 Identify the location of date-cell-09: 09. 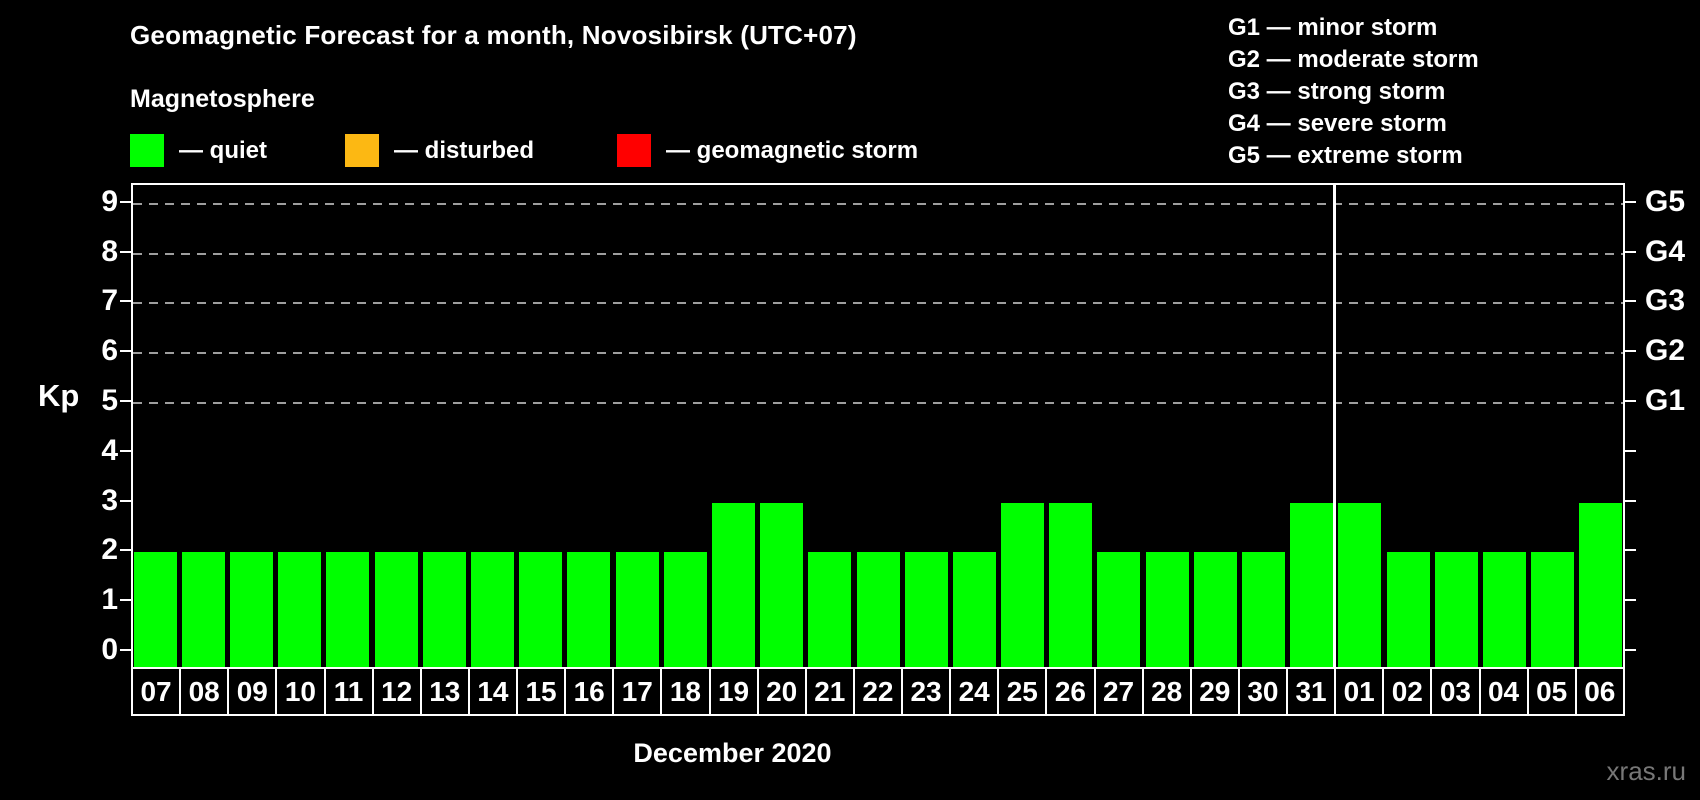
(251, 691).